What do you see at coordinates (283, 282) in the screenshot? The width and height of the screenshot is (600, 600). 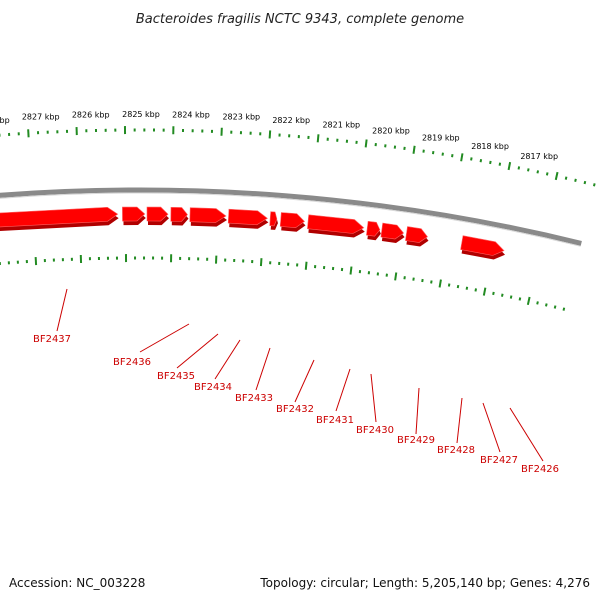 I see `inner-tick-ring` at bounding box center [283, 282].